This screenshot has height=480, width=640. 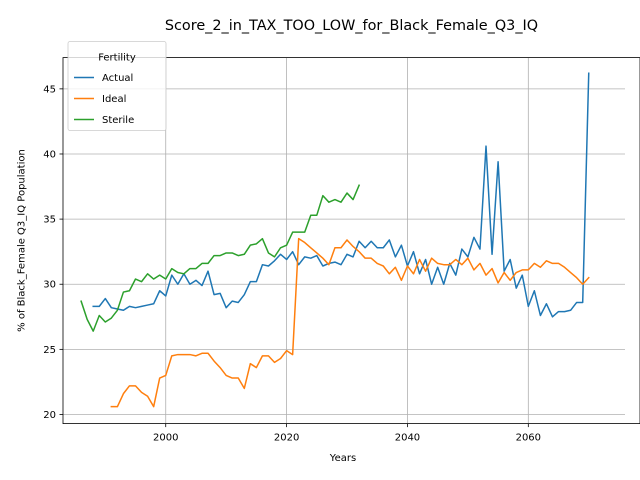 I want to click on x-tick-label: 2040, so click(x=407, y=438).